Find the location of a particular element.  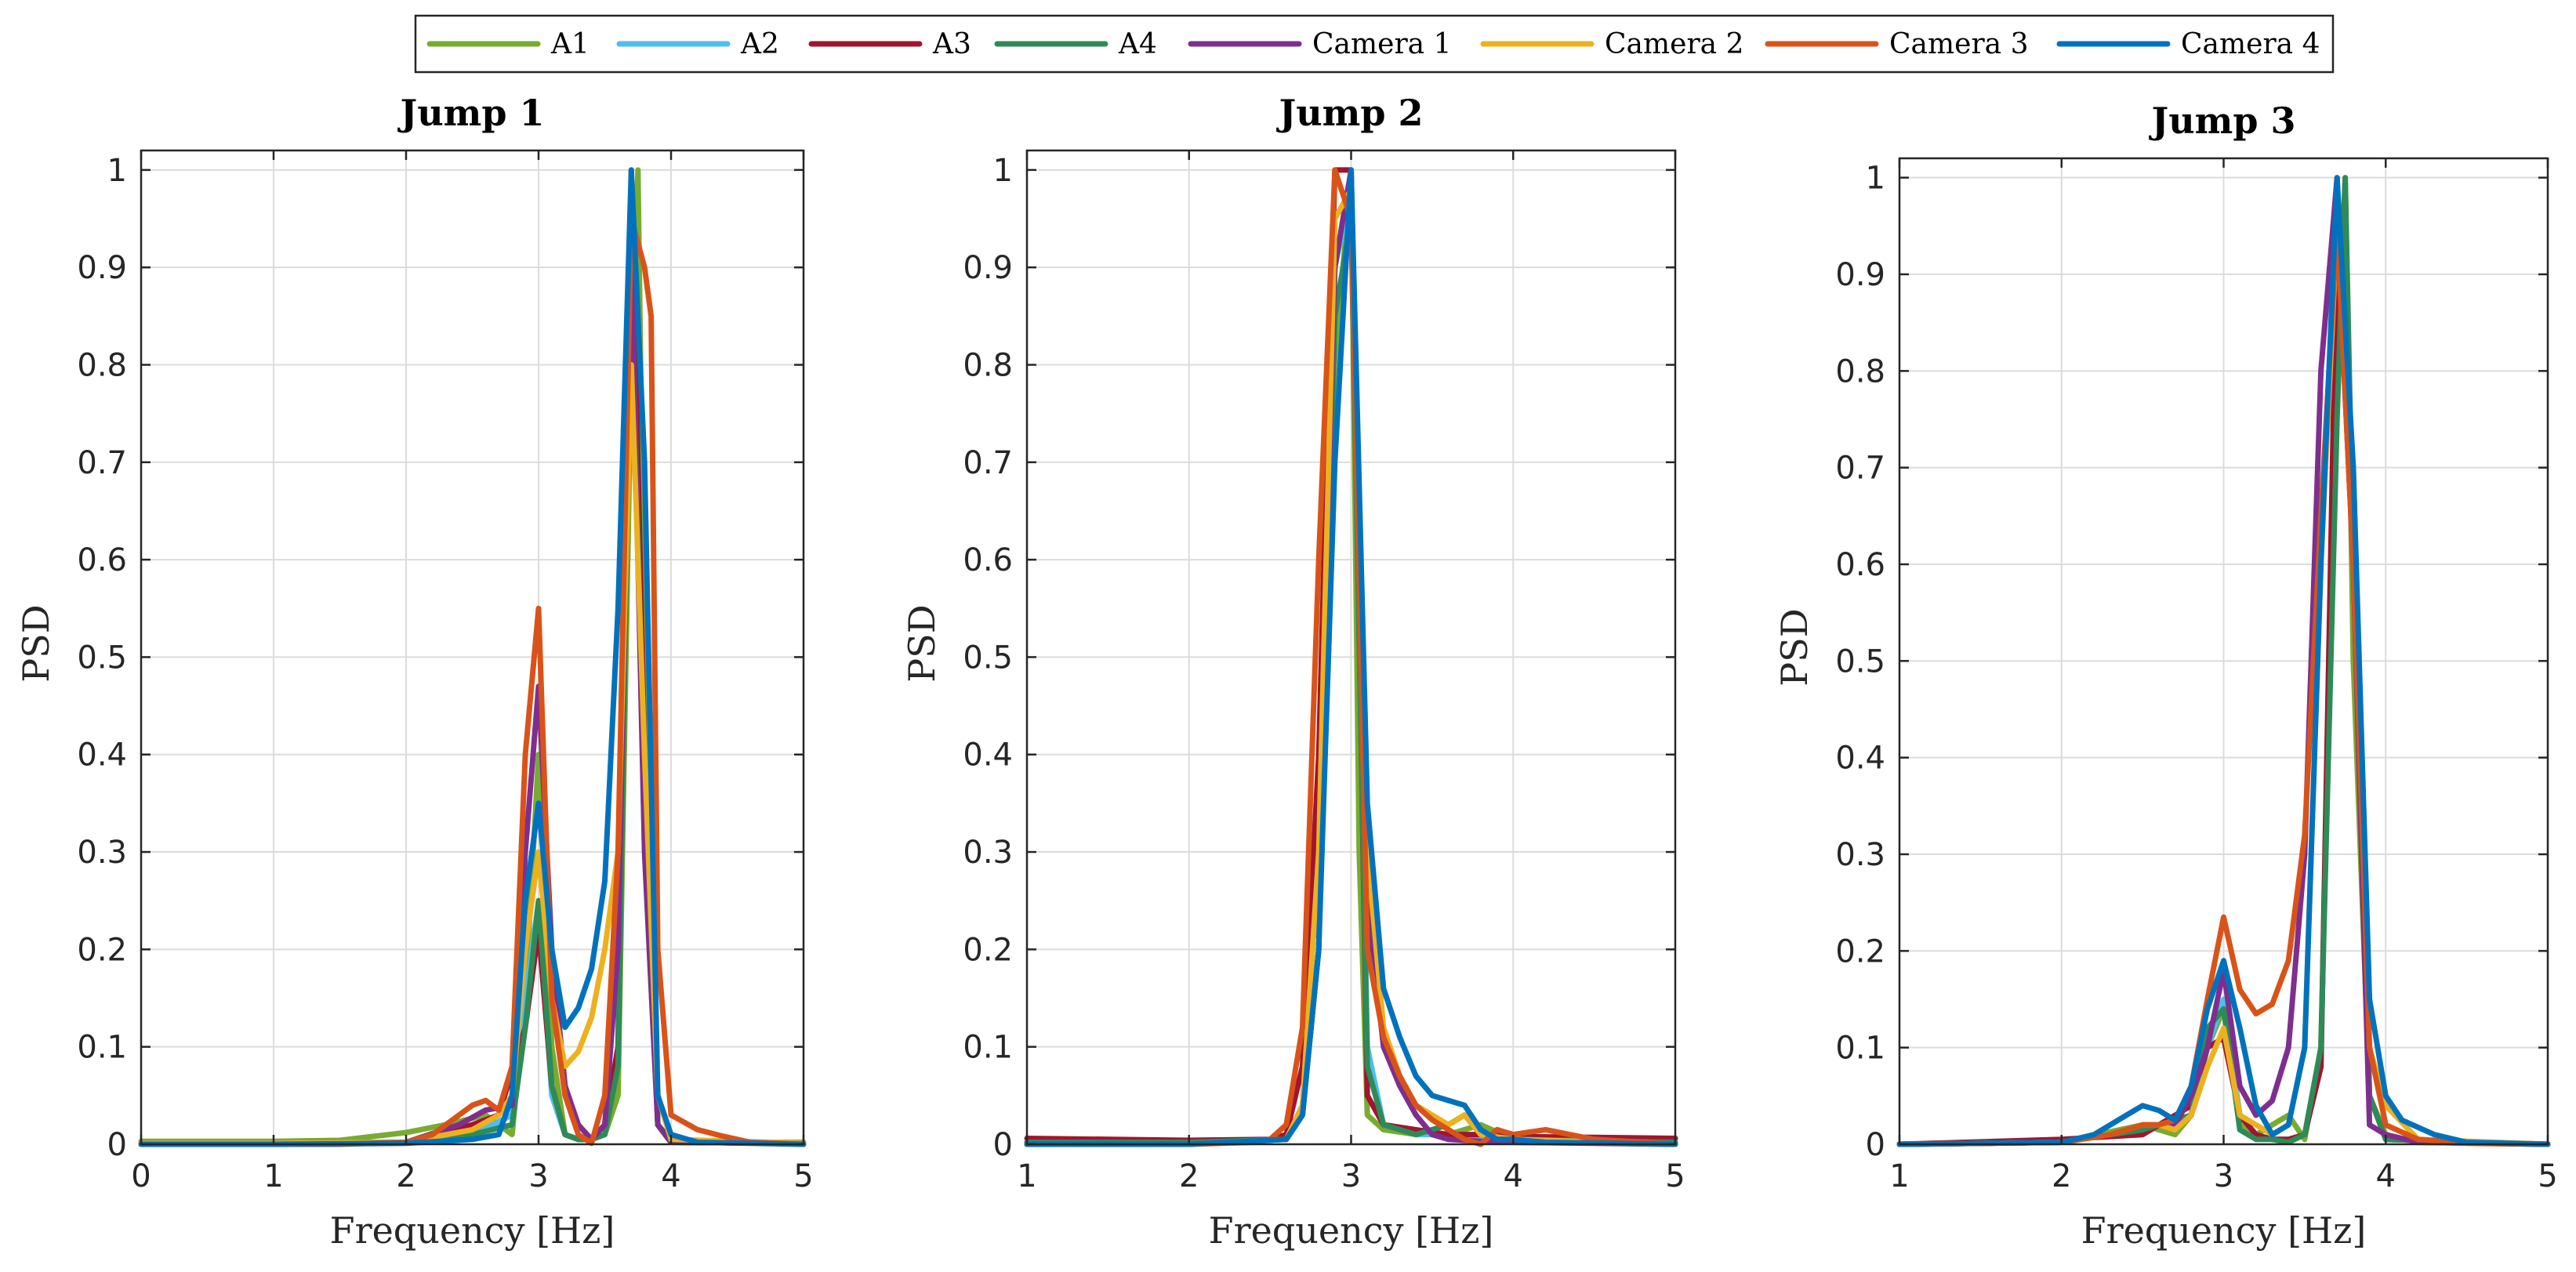

panel-title: Jump 1 is located at coordinates (470, 113).